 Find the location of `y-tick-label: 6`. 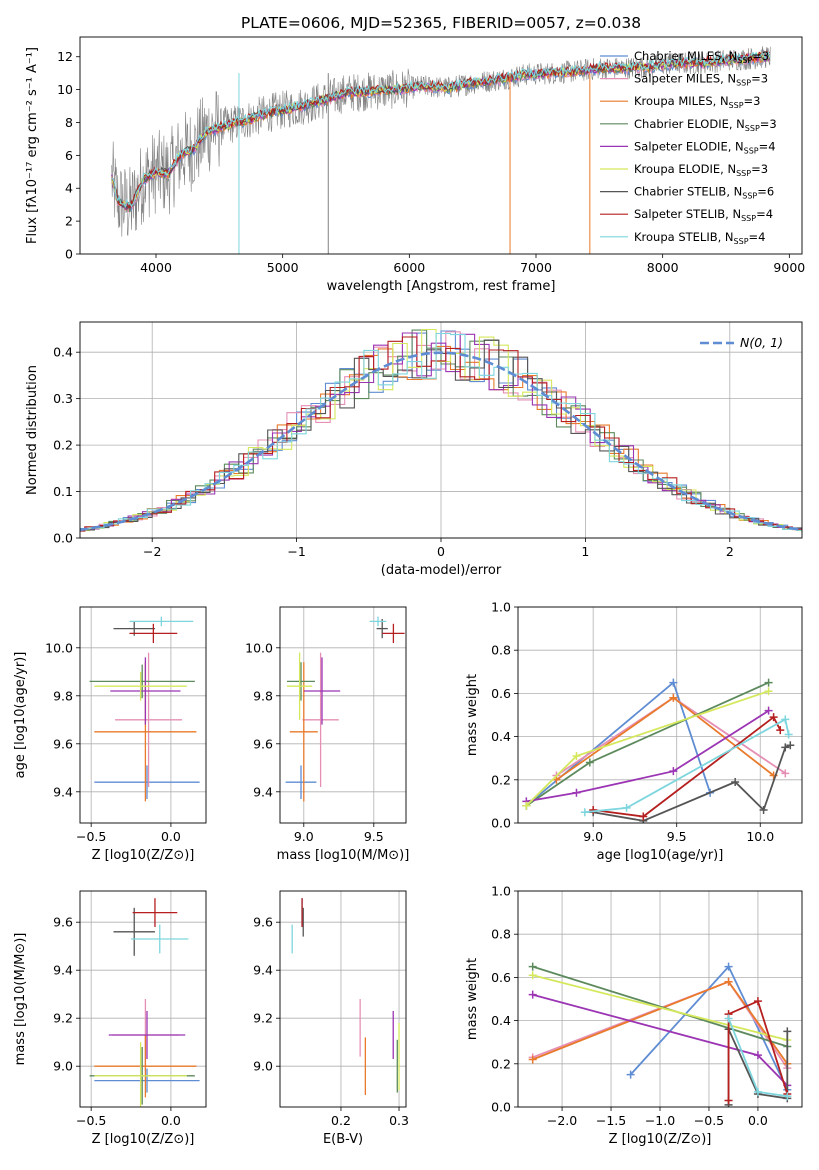

y-tick-label: 6 is located at coordinates (69, 155).